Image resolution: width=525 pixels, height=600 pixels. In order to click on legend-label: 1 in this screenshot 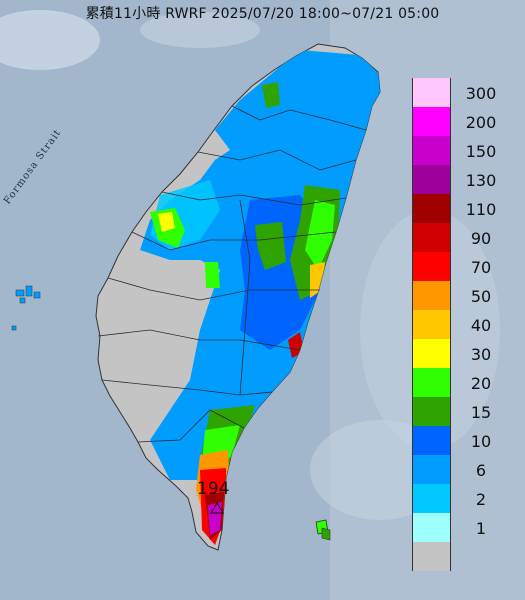, I will do `click(481, 528)`.